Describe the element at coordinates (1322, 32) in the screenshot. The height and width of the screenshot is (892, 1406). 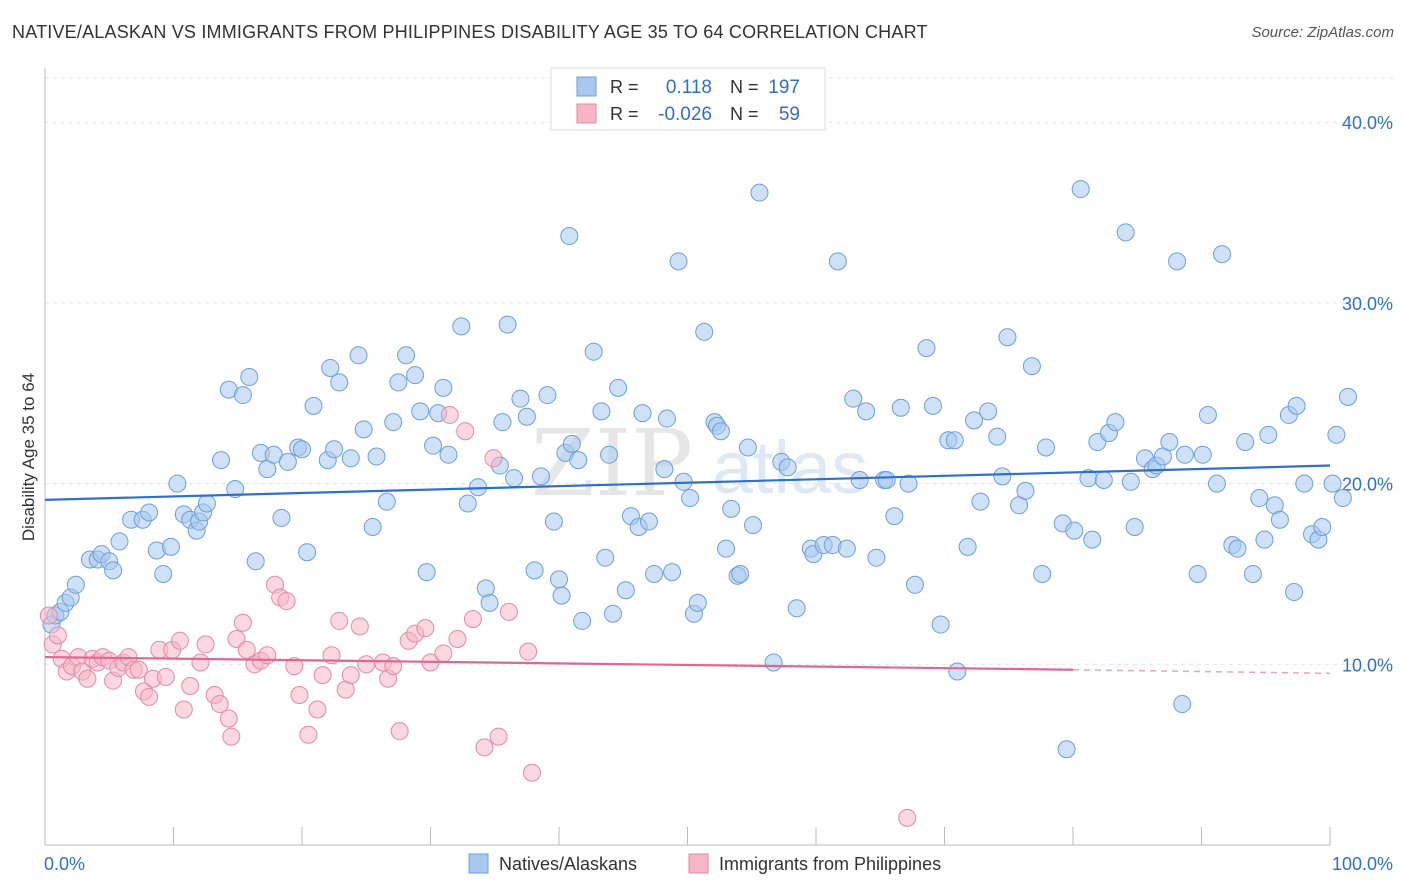
I see `chart-source: Source: ZipAtlas.com` at that location.